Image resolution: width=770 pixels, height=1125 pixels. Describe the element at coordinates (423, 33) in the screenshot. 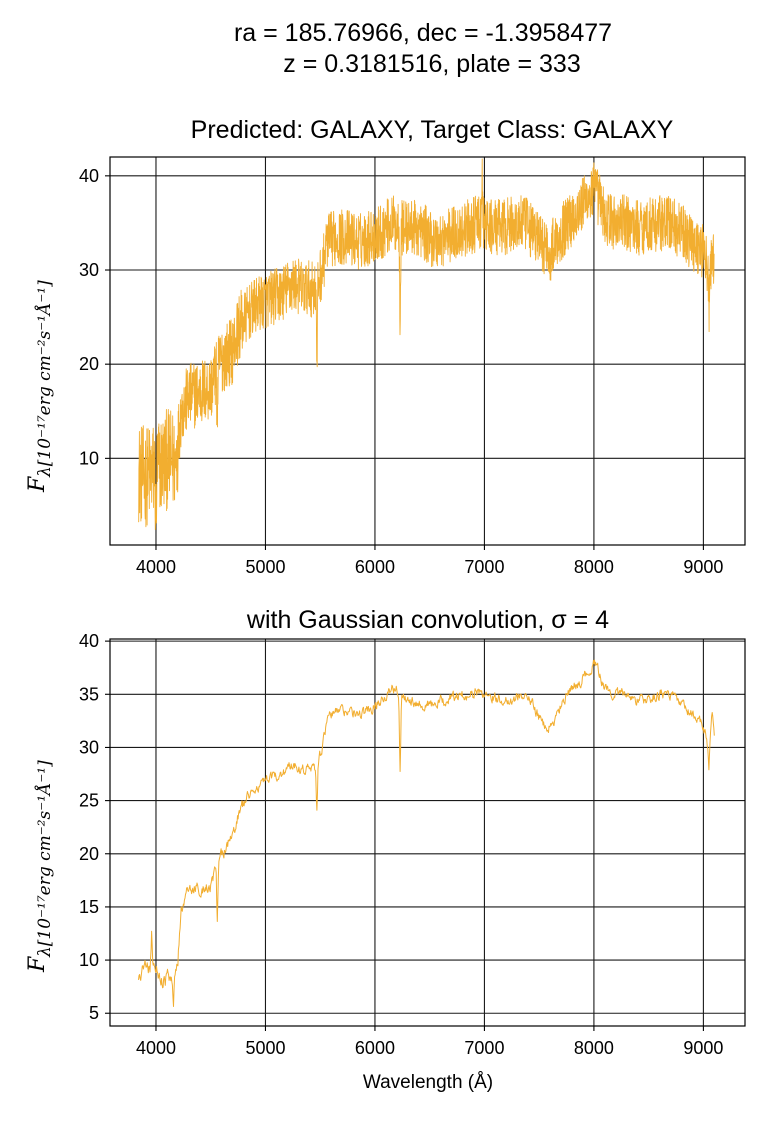

I see `header-line-1: ra = 185.76966, dec = -1.3958477` at that location.